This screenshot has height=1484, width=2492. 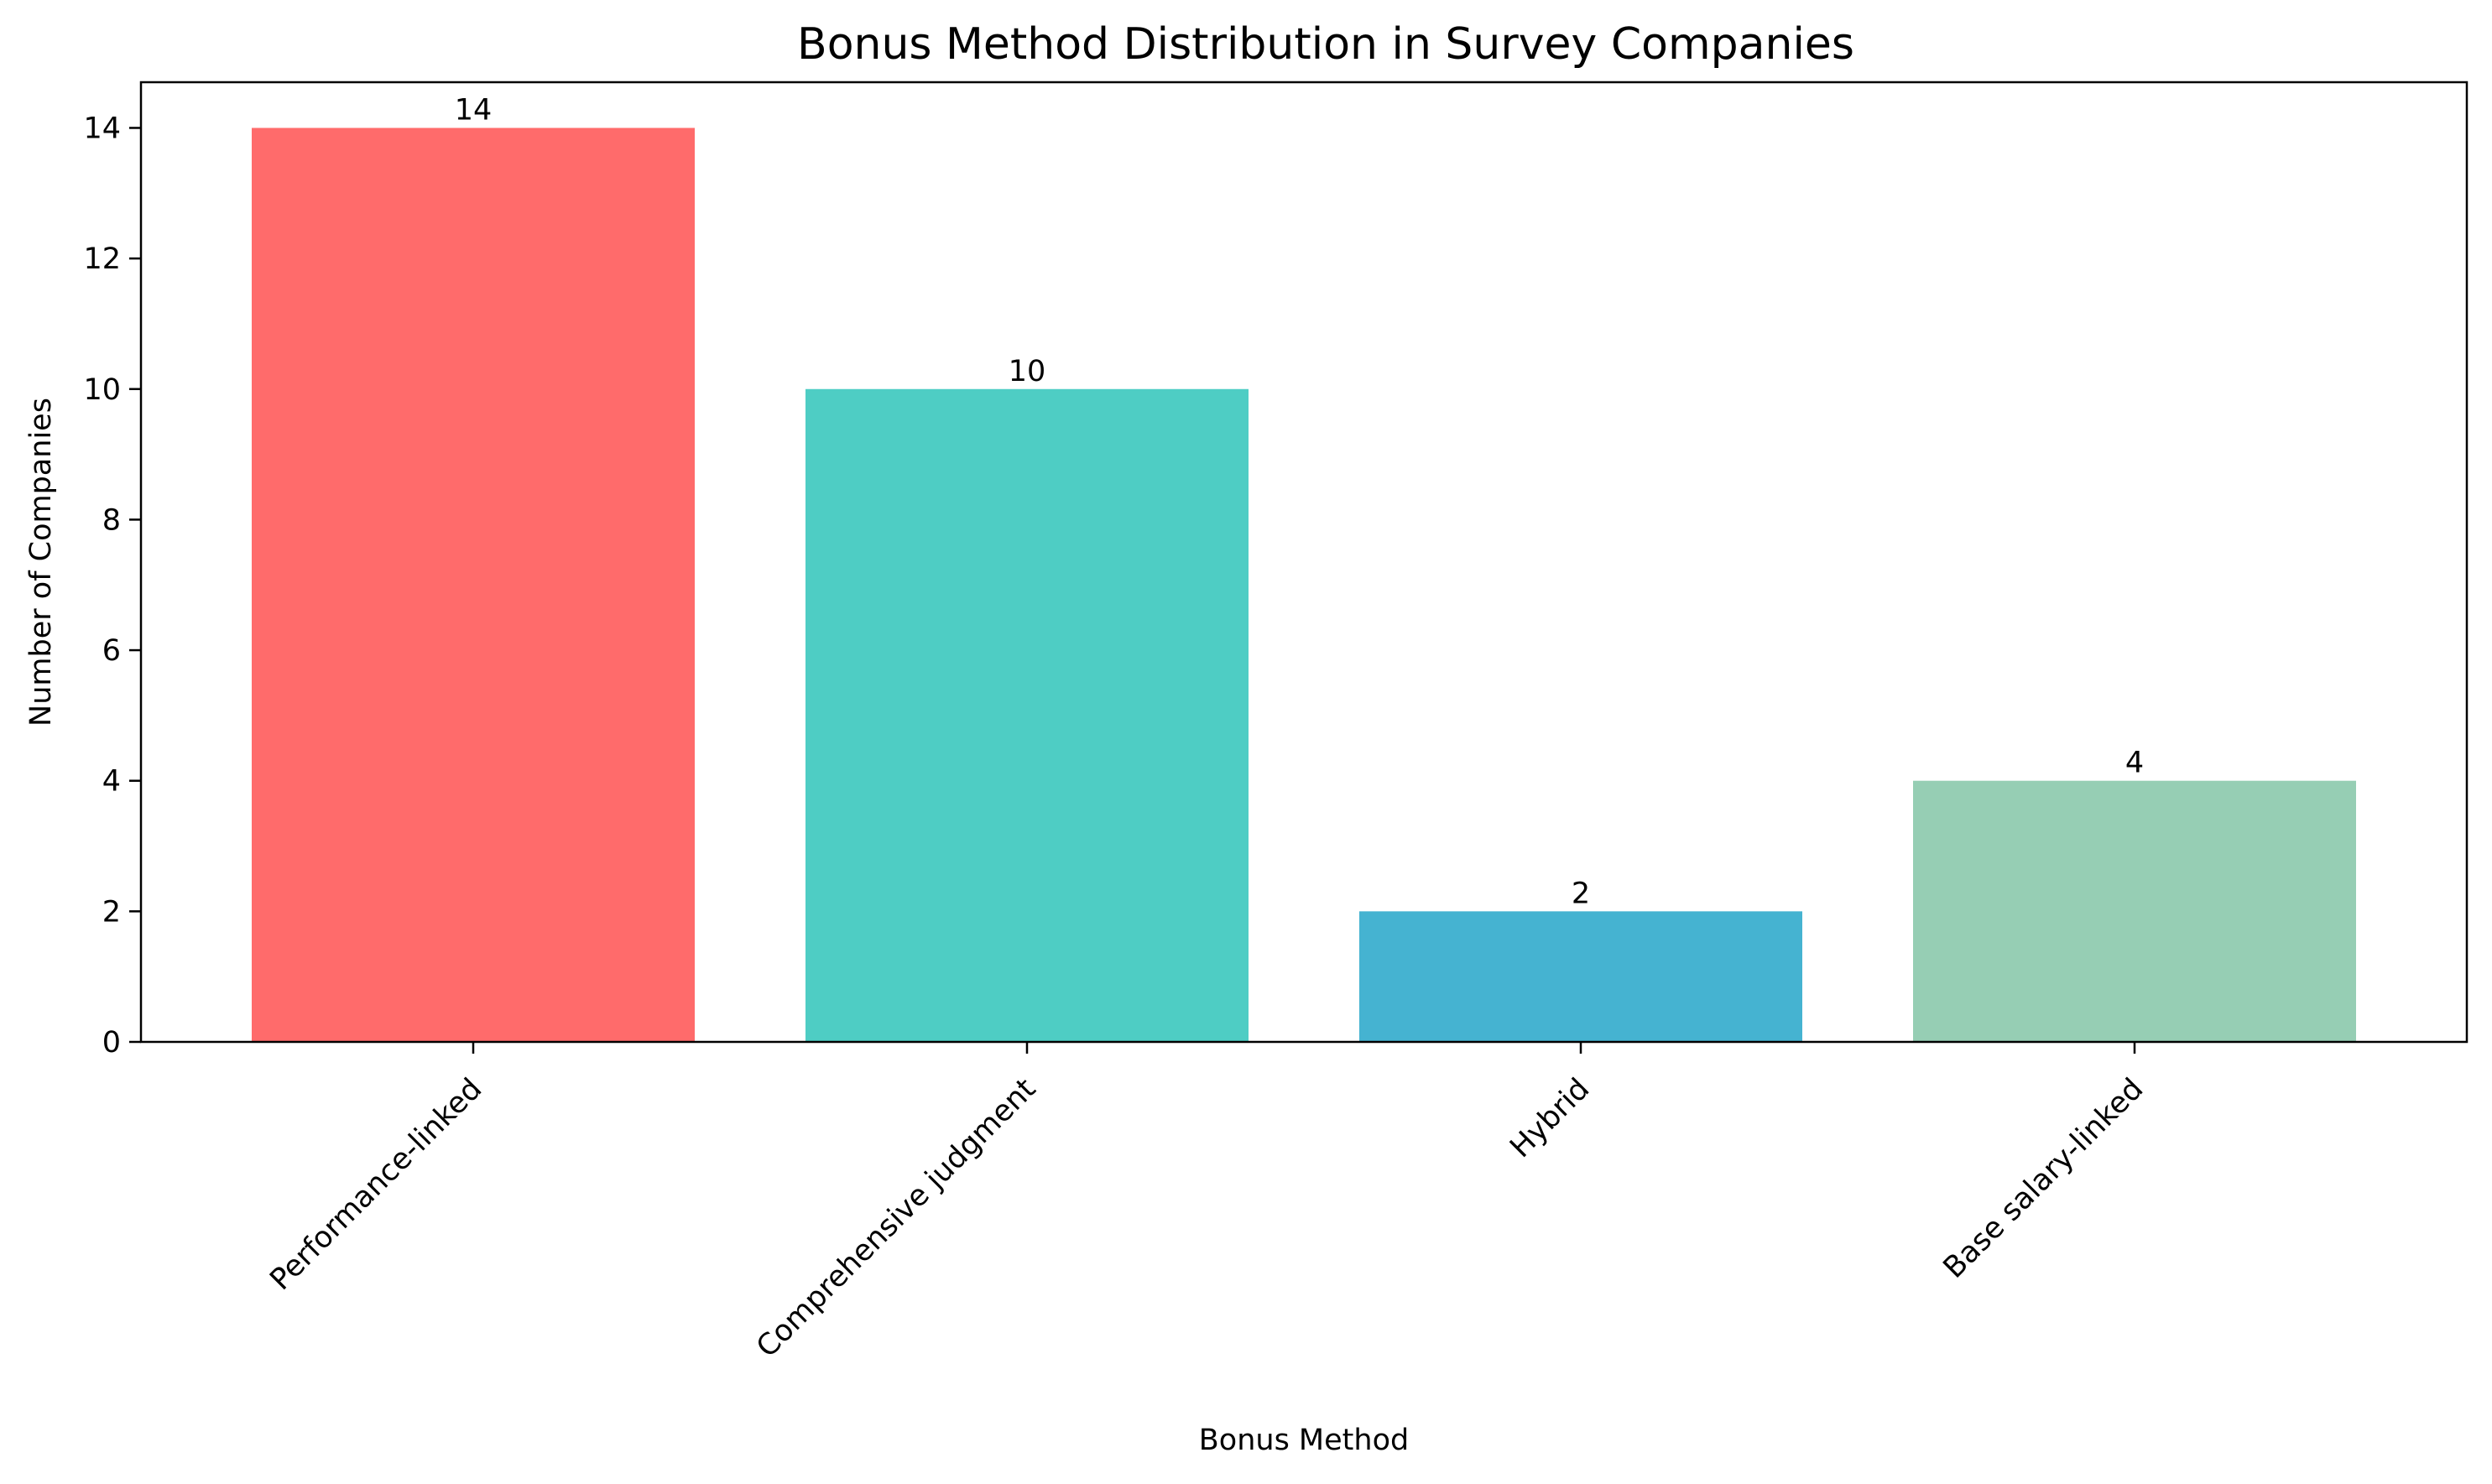 I want to click on data-label-2: 10, so click(x=1027, y=371).